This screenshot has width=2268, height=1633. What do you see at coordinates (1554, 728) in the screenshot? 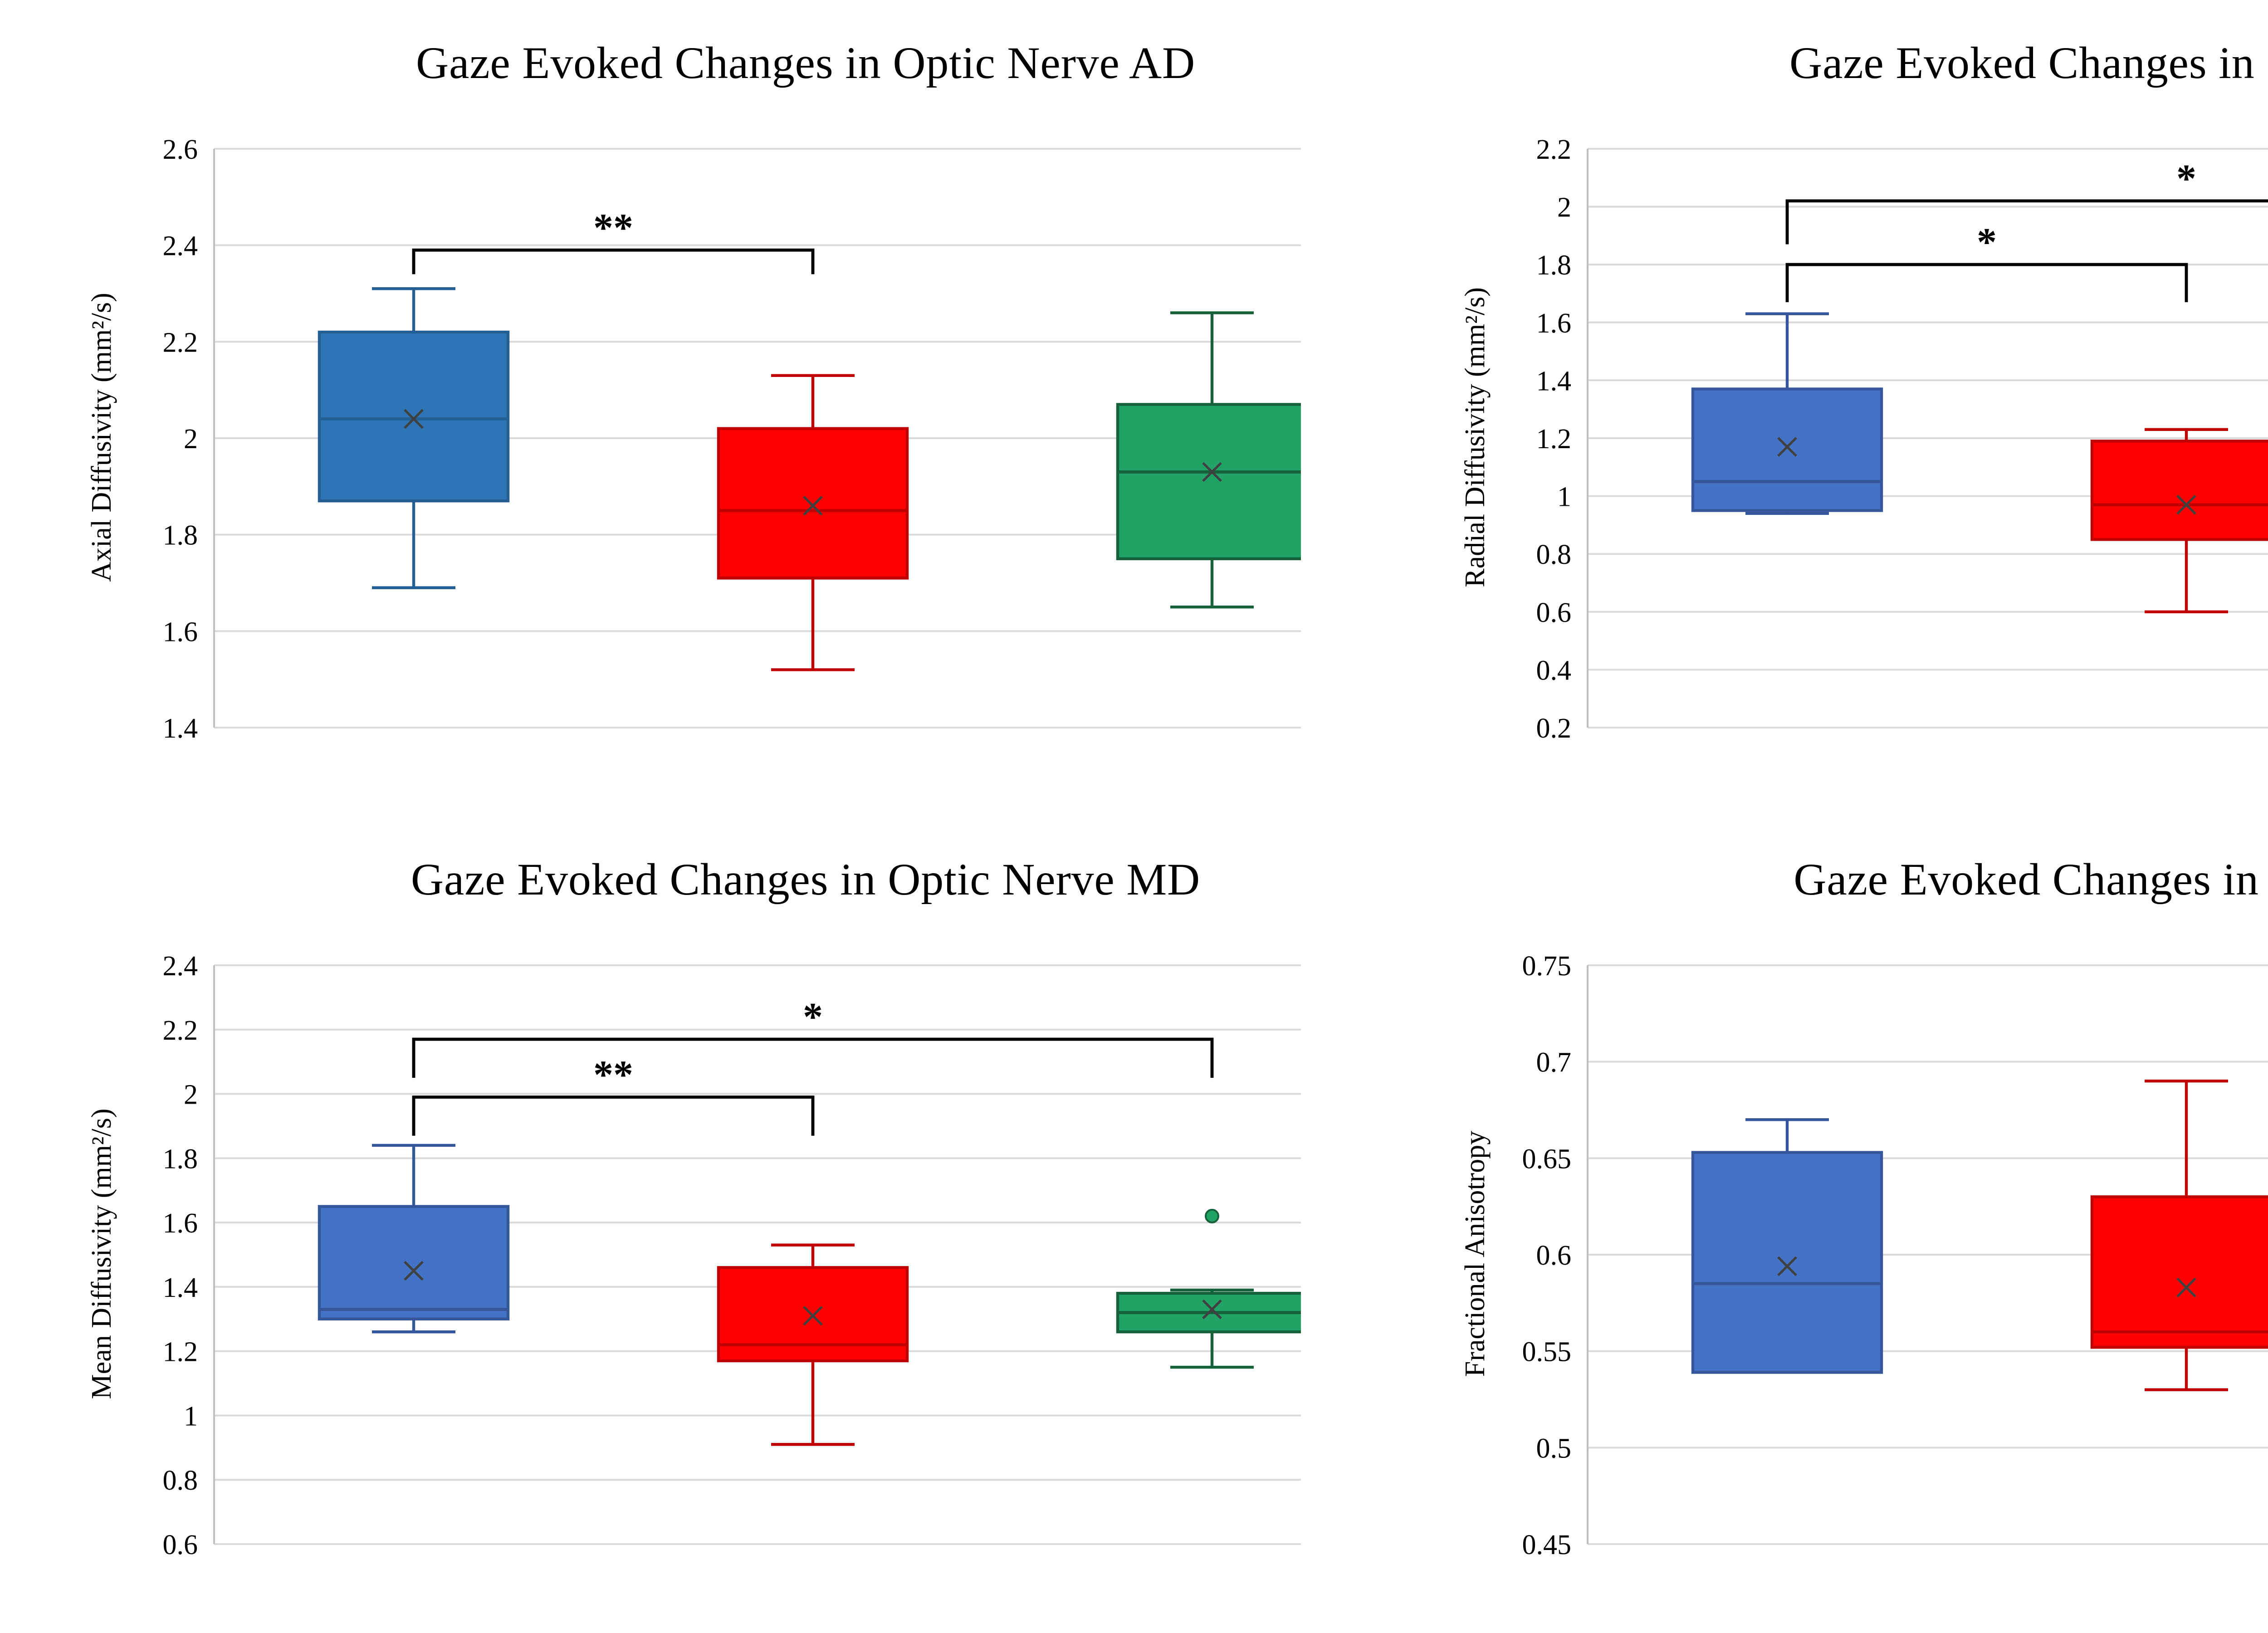
I see `y-tick-label: 0.2` at bounding box center [1554, 728].